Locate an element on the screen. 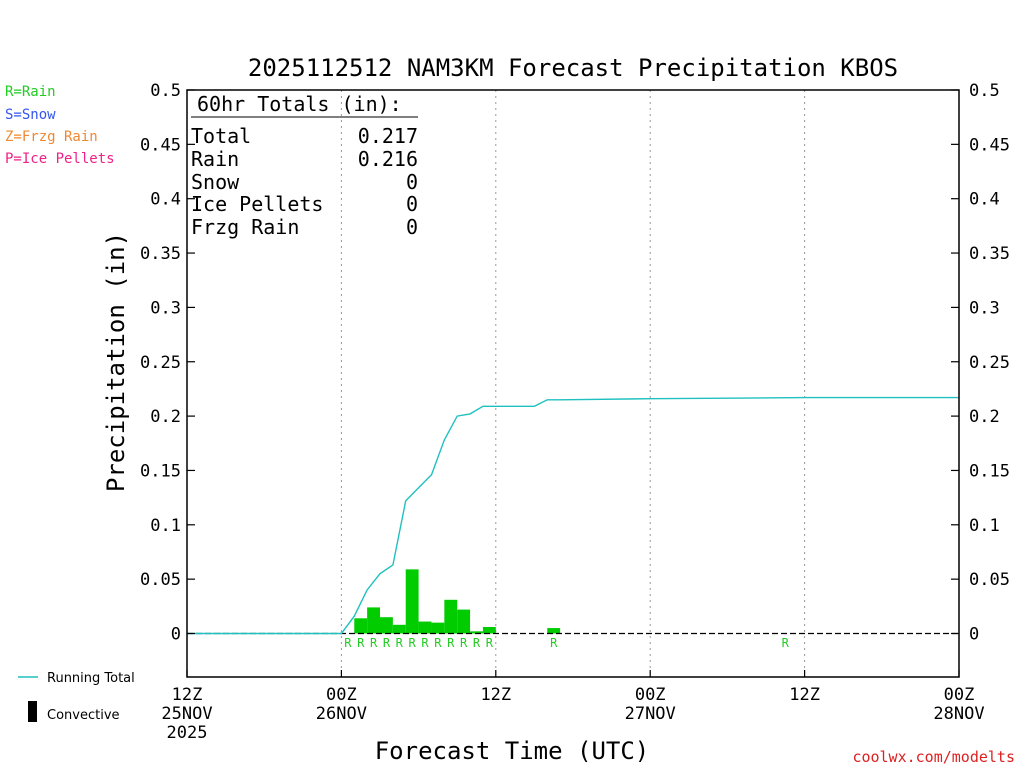 This screenshot has width=1024, height=768. y-tick-label-right: 0.25 is located at coordinates (989, 363).